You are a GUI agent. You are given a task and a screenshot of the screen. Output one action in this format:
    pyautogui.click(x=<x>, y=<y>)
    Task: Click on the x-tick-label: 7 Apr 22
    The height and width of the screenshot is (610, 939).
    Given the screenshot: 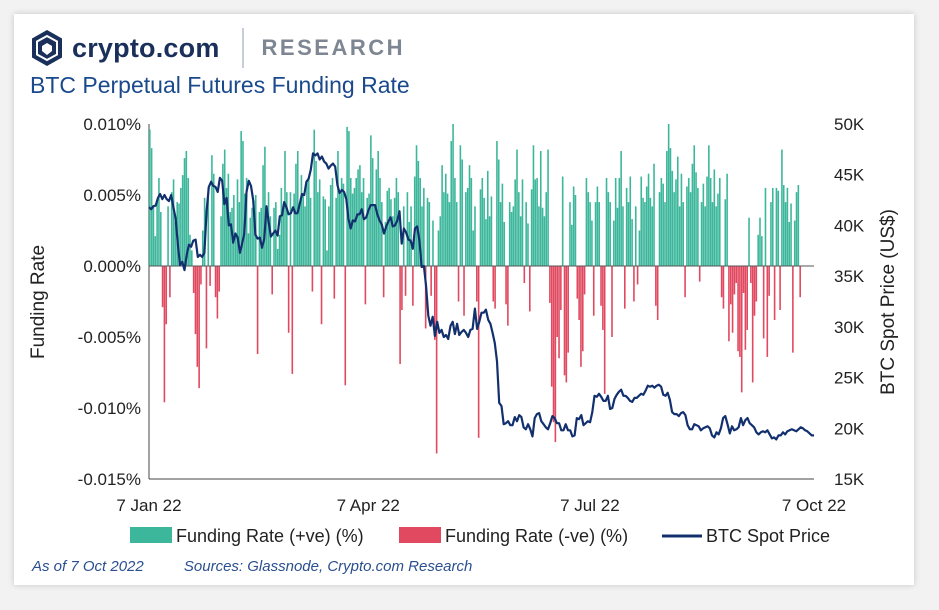 What is the action you would take?
    pyautogui.click(x=368, y=505)
    